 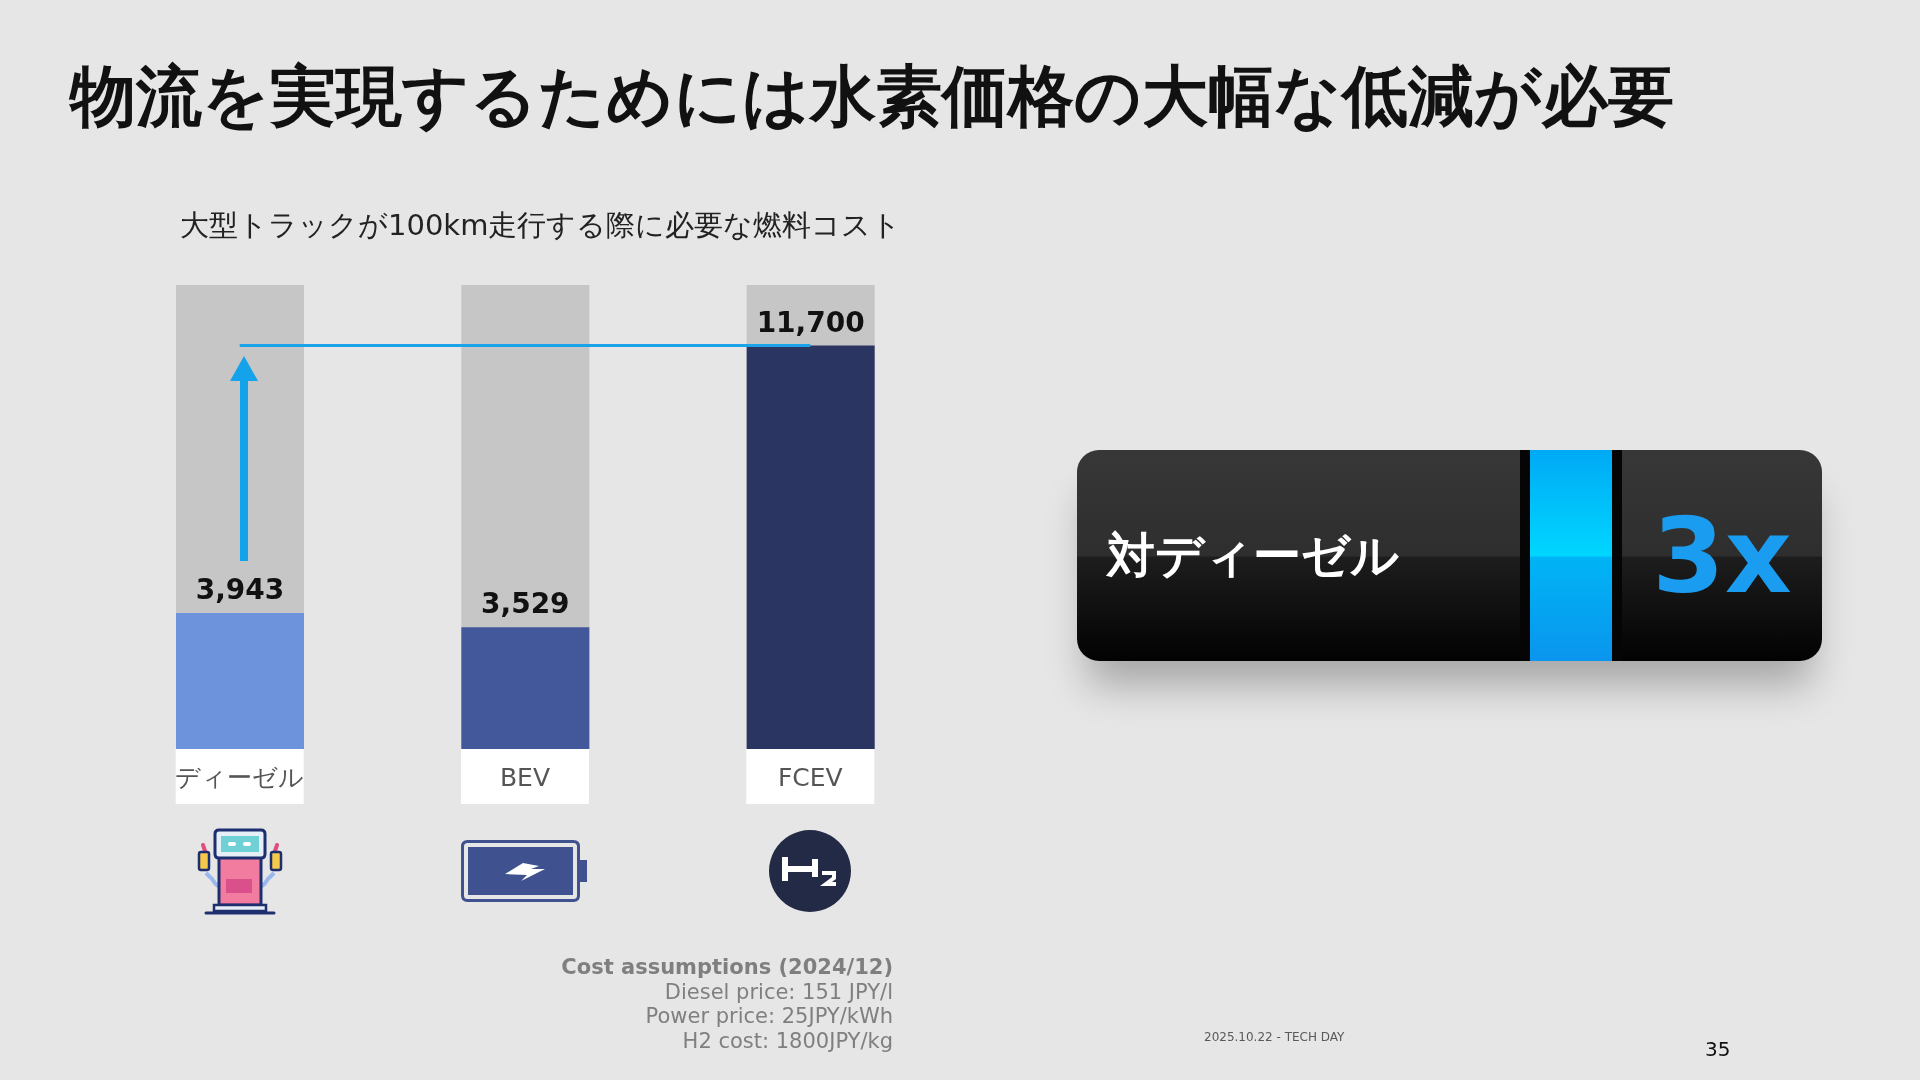 What do you see at coordinates (525, 777) in the screenshot?
I see `x-tick-label: BEV` at bounding box center [525, 777].